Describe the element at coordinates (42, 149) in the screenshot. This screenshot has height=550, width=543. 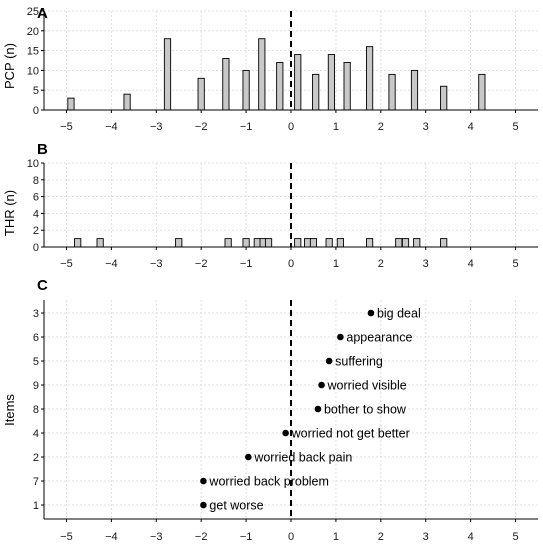
I see `panel-letter-b: B` at that location.